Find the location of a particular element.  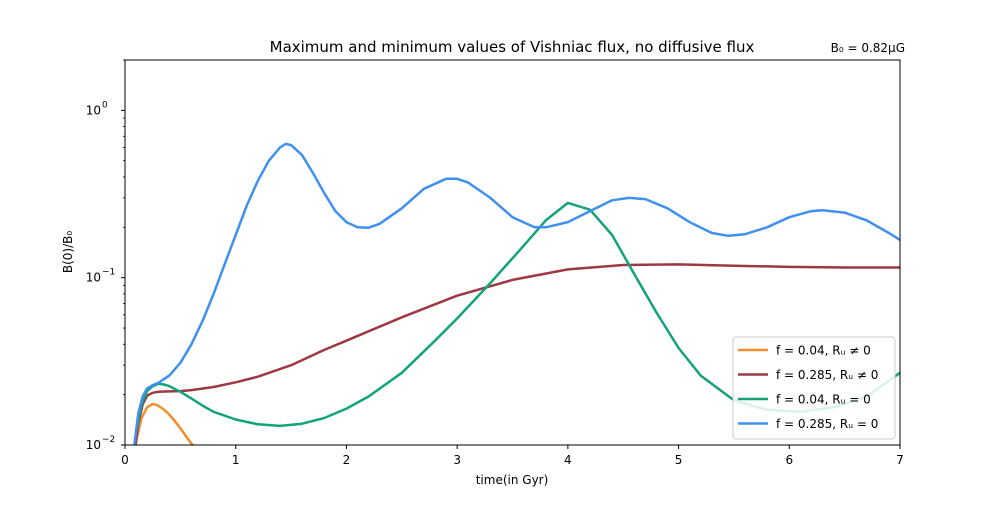

y-tick-exponent: −1 is located at coordinates (108, 273).